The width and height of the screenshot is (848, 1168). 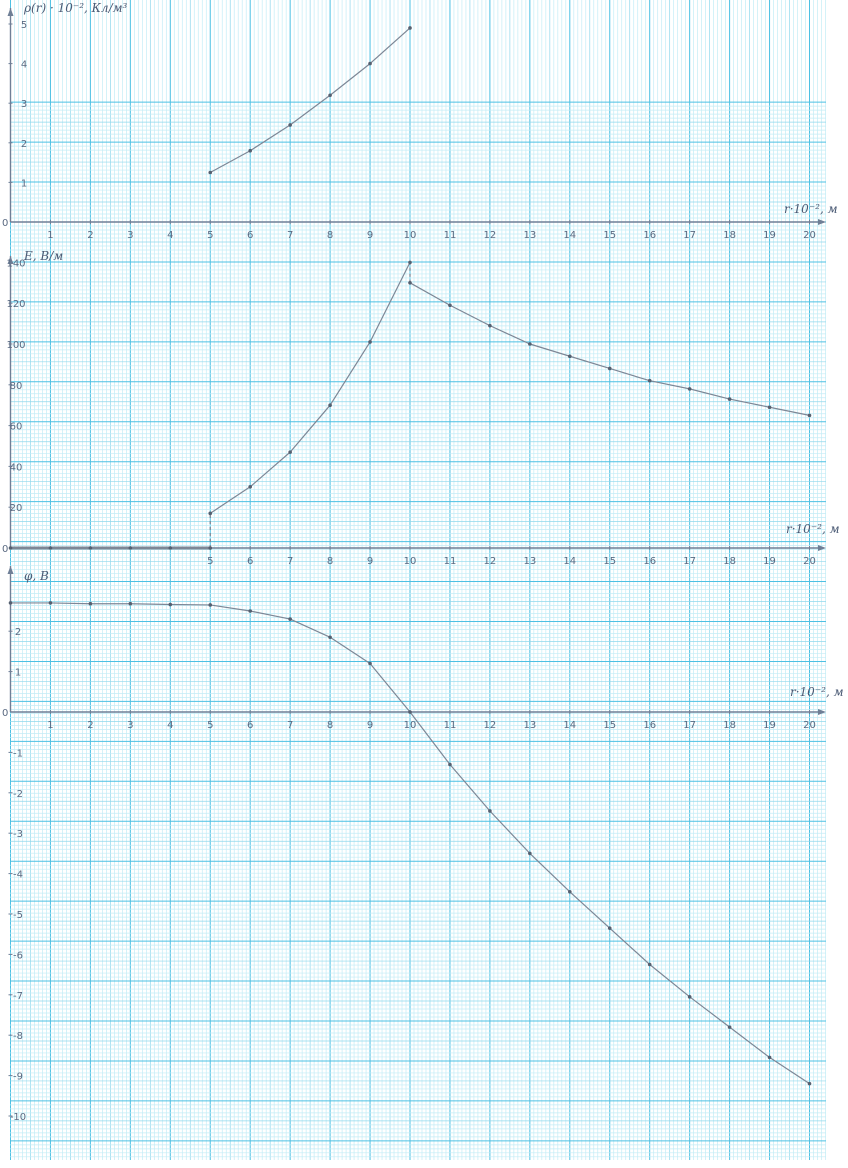 I want to click on y-tick-label: -10, so click(x=18, y=1117).